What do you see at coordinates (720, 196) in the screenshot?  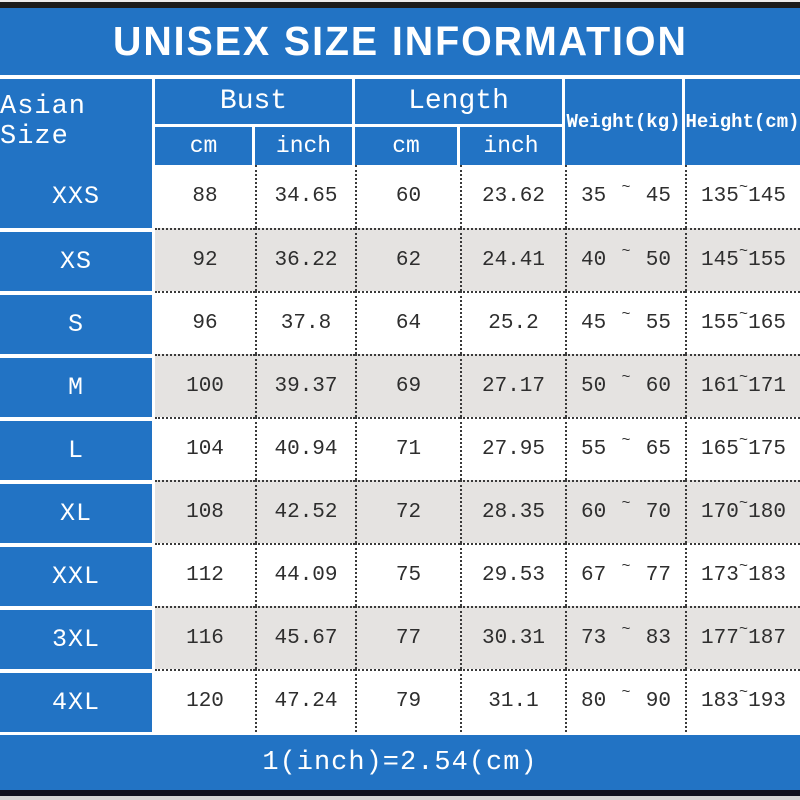 I see `height-min: 135` at bounding box center [720, 196].